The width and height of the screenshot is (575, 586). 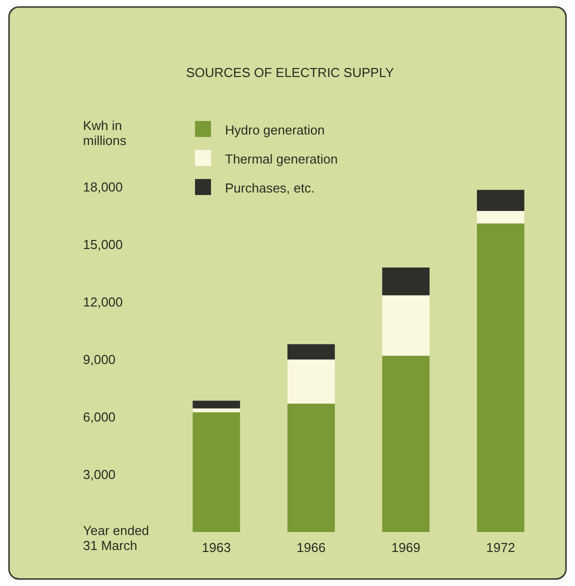 I want to click on y-axis-title: Kwh in millions, so click(x=105, y=133).